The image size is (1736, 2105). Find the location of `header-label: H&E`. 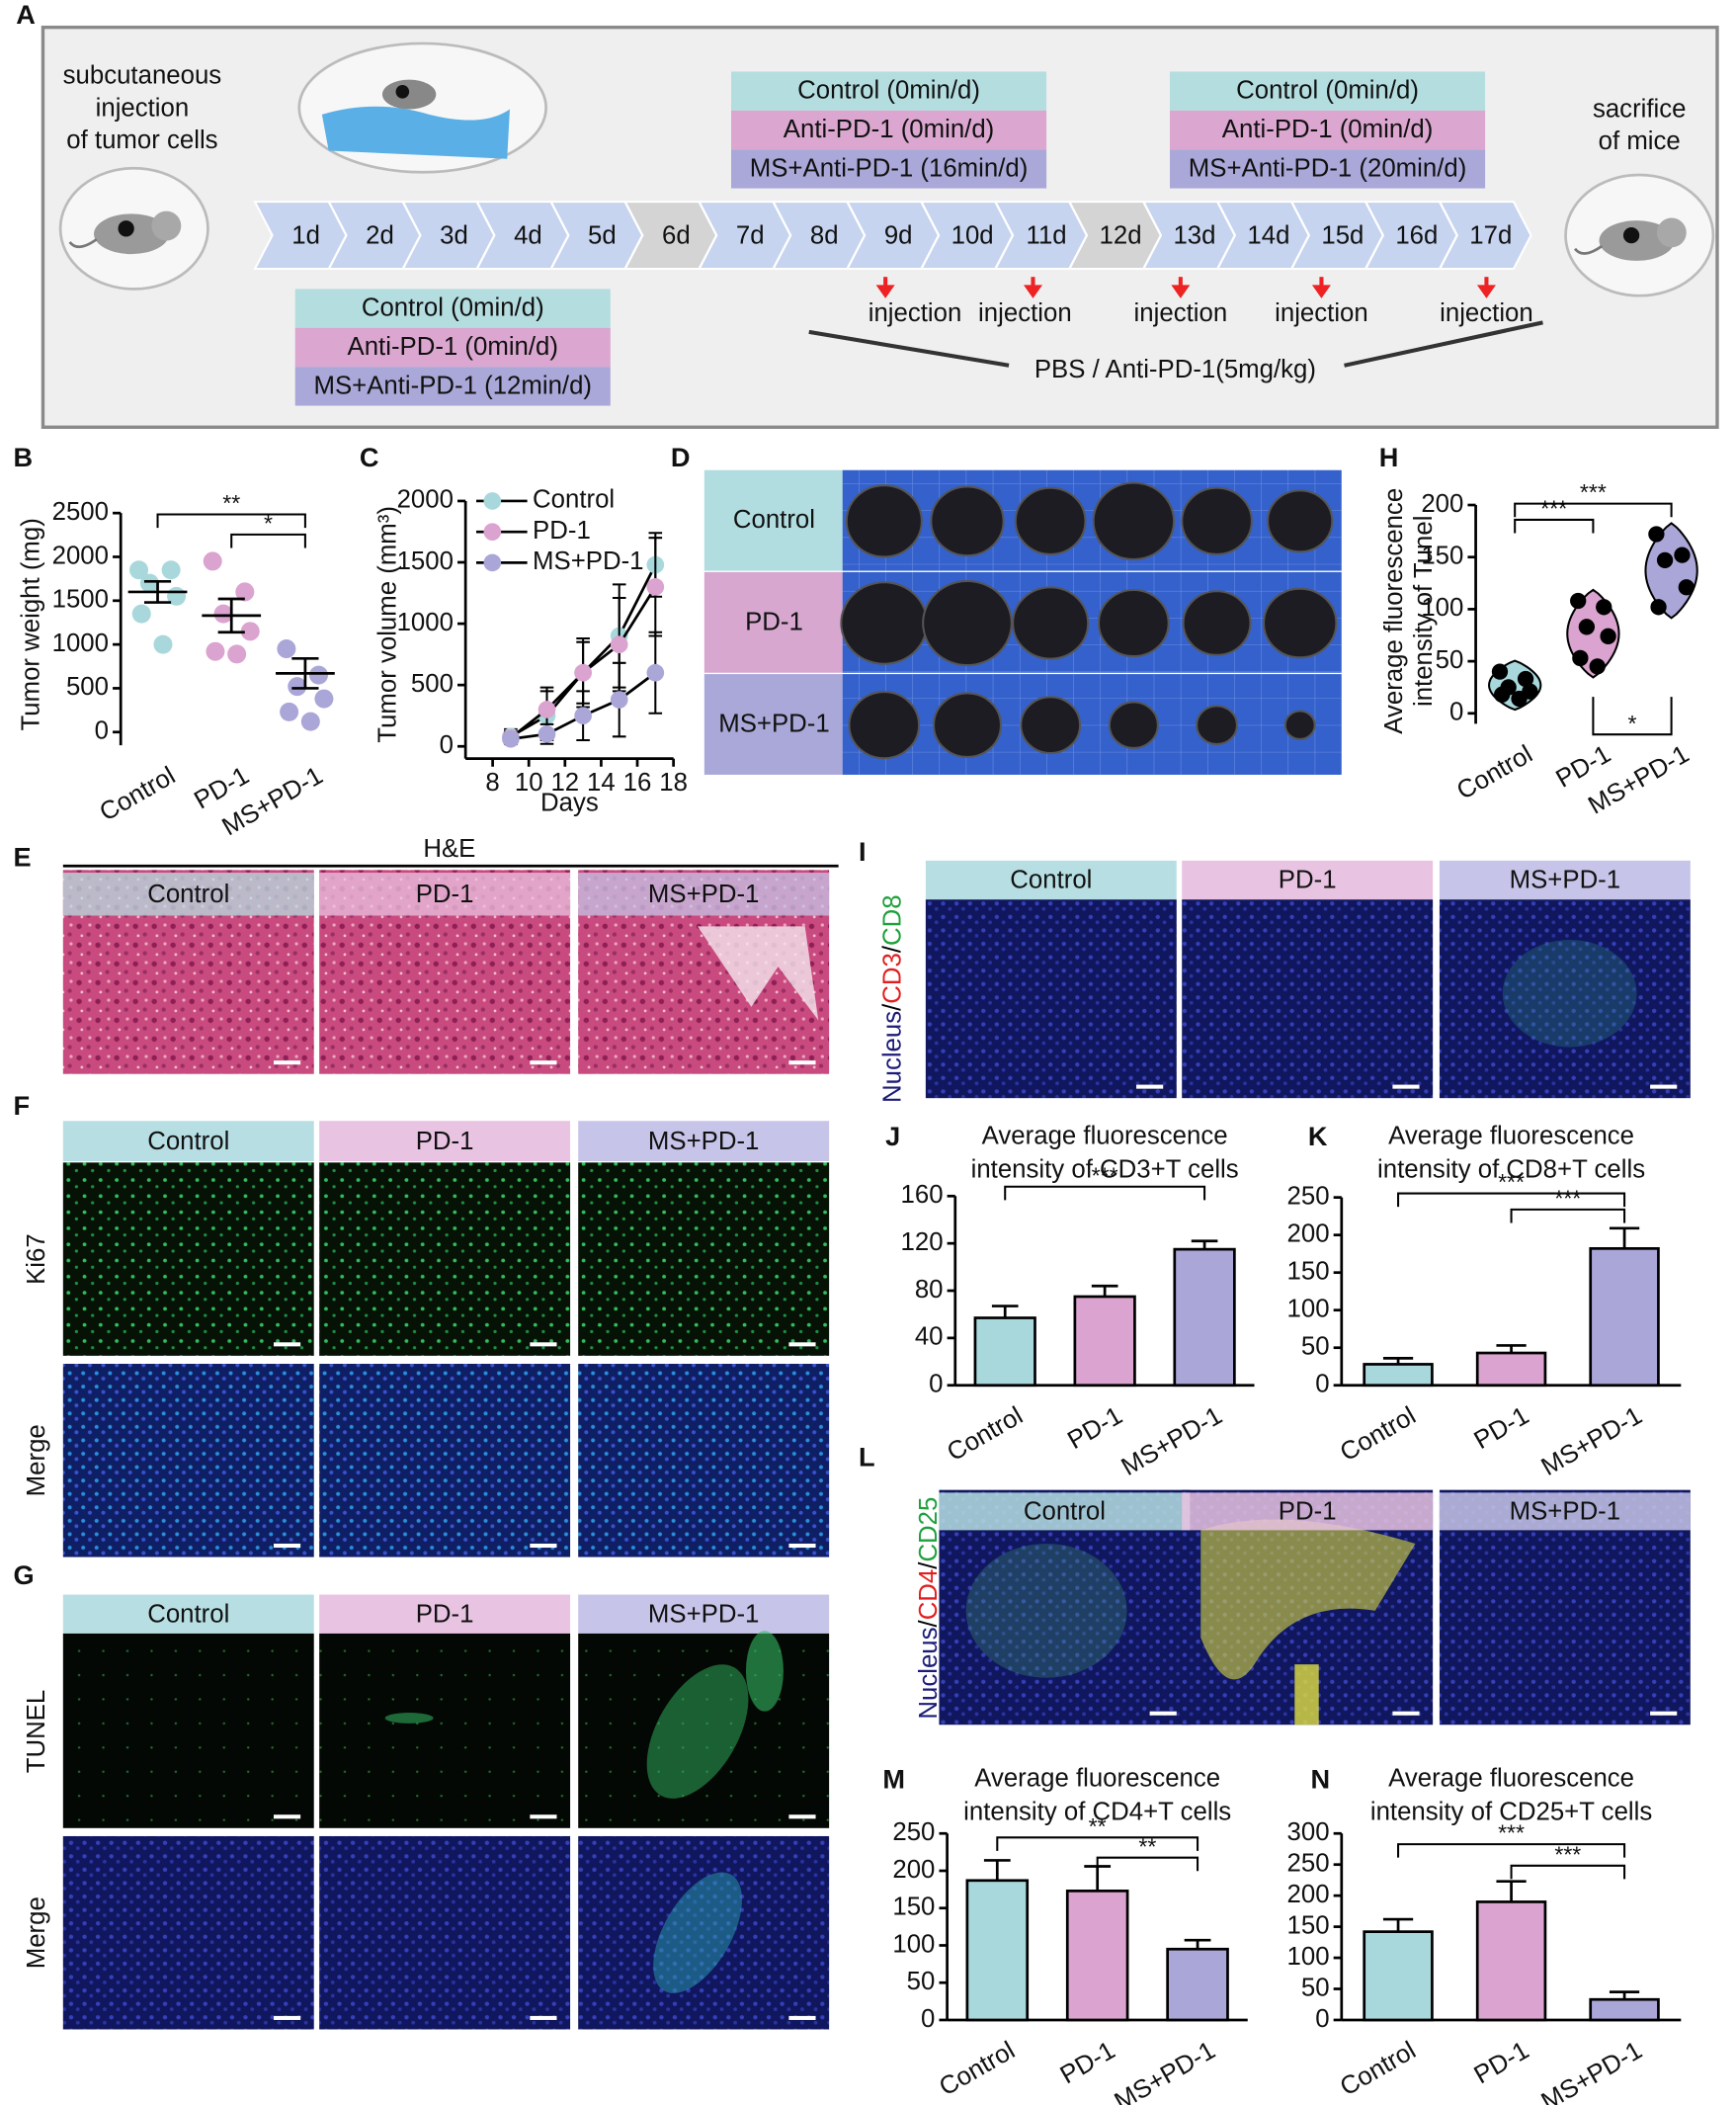

header-label: H&E is located at coordinates (449, 849).